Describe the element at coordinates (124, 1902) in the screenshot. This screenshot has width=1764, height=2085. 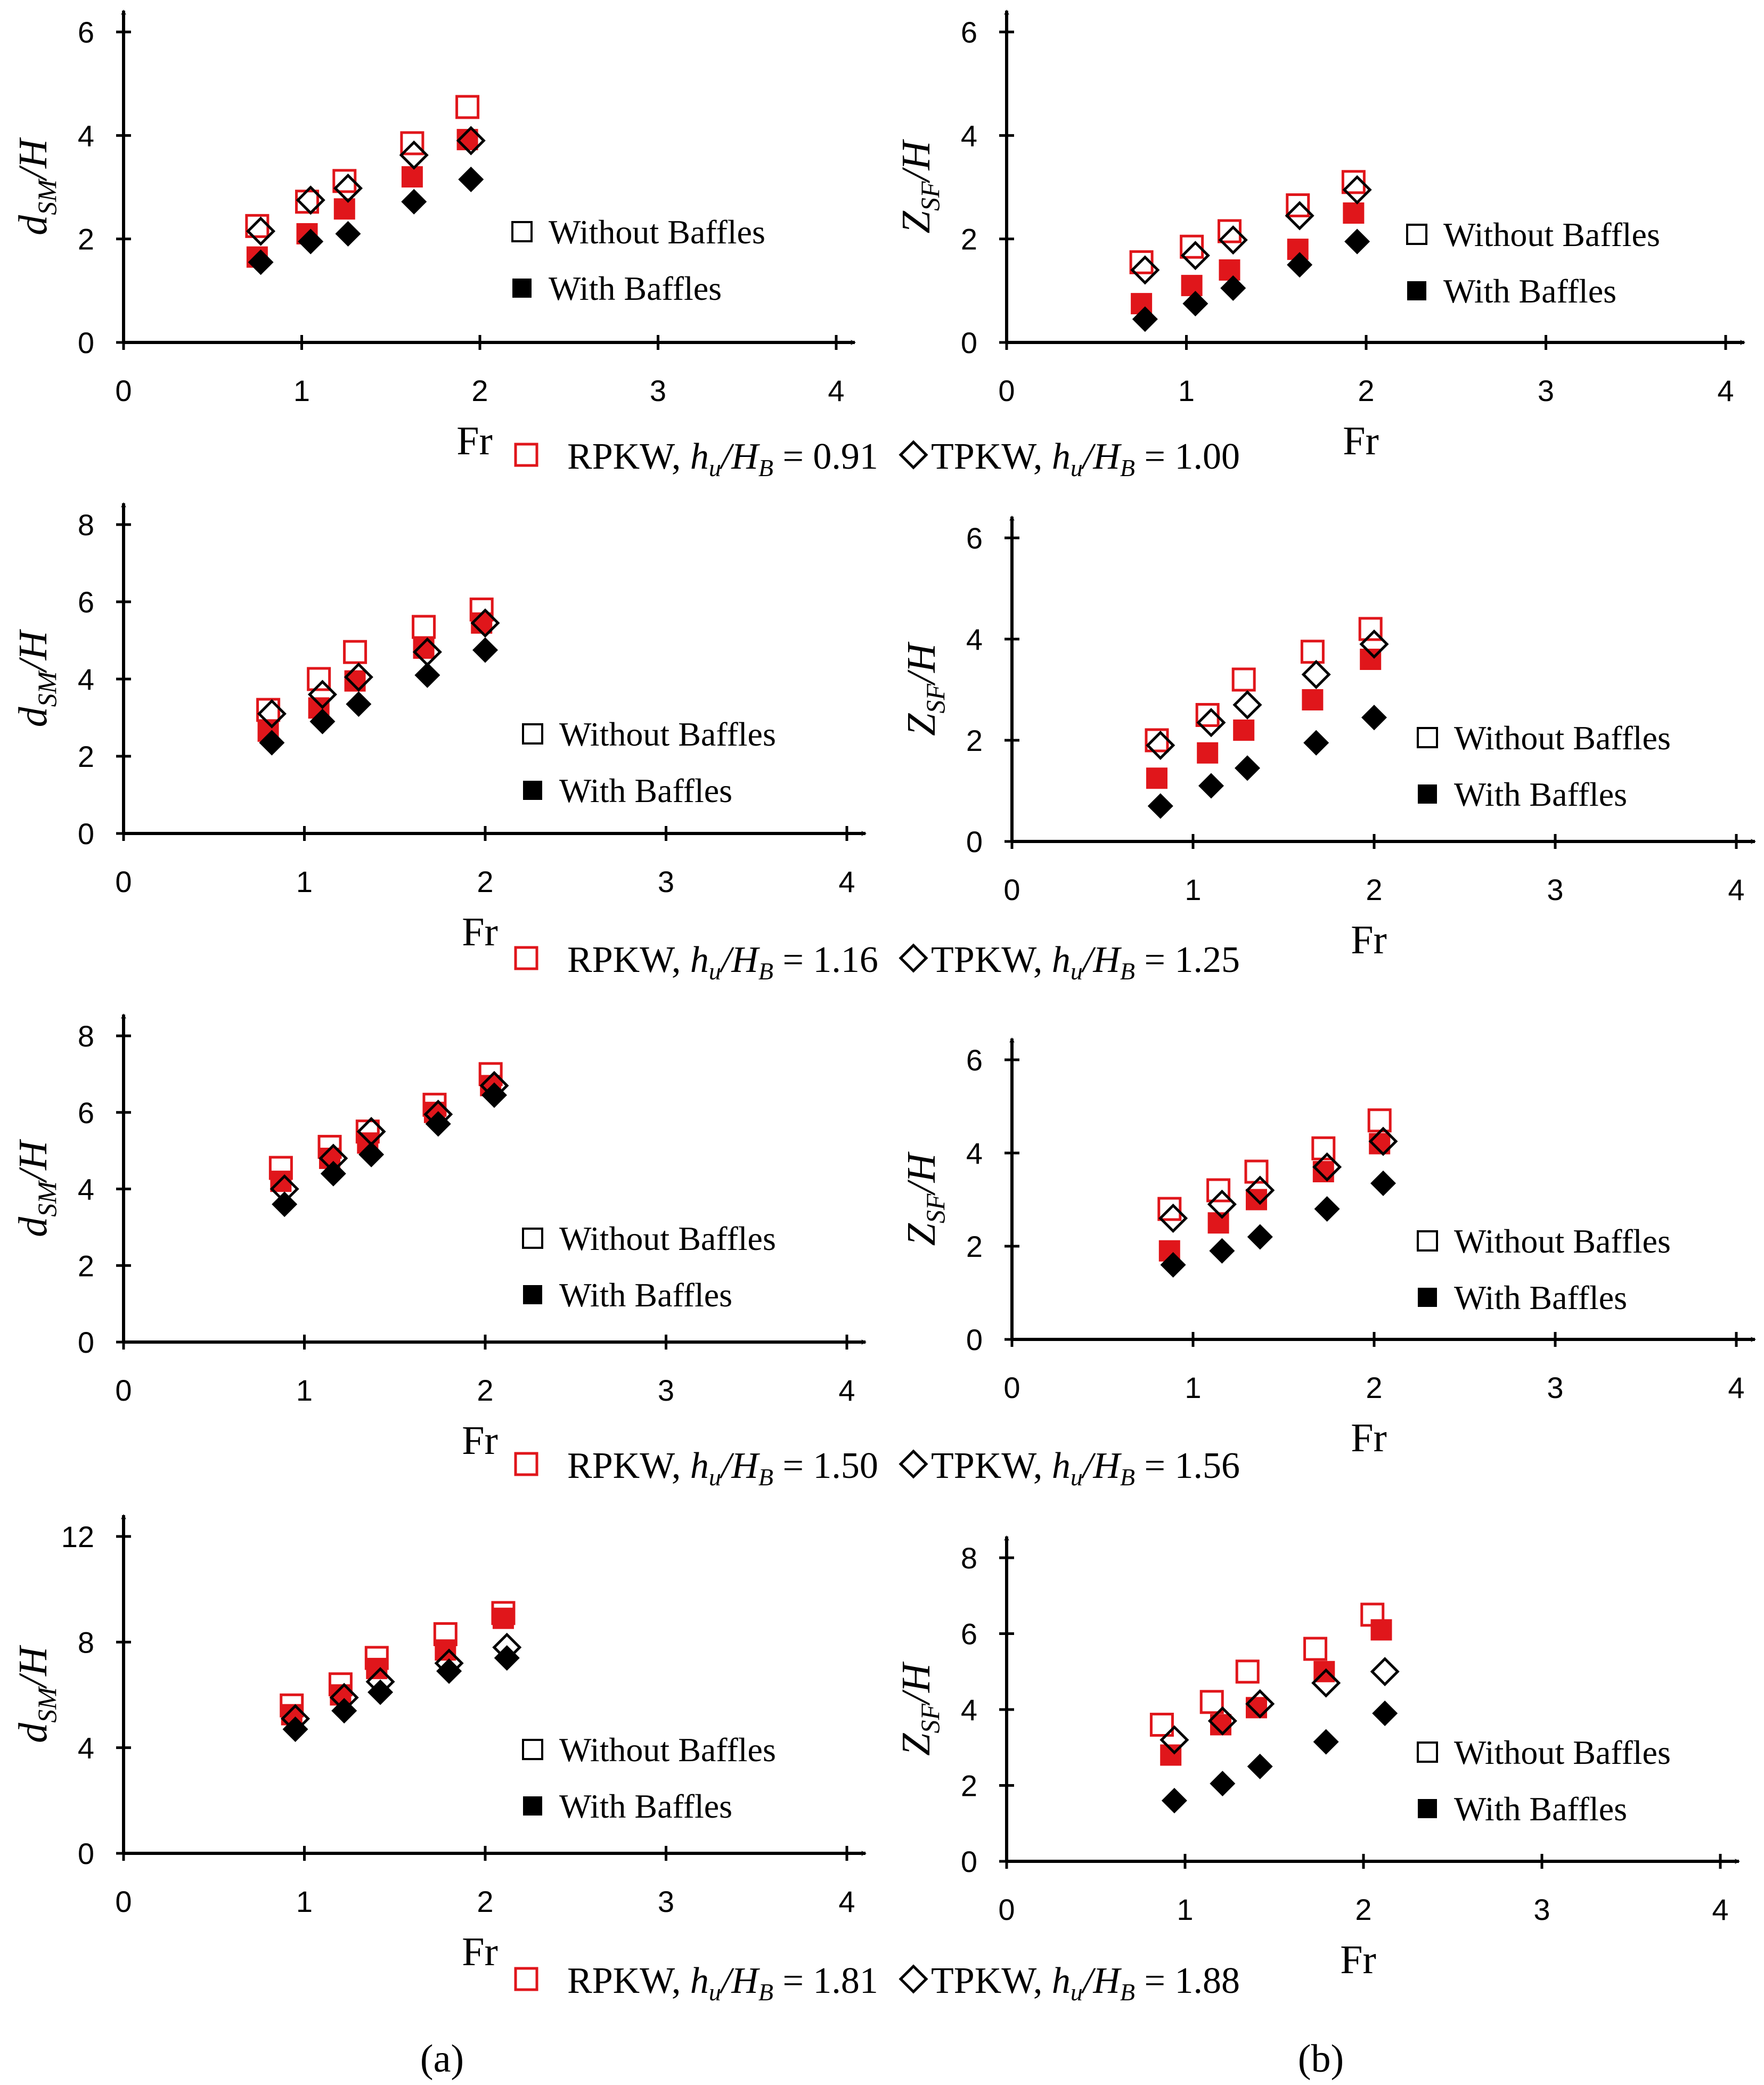
I see `x-tick-label: 0` at that location.